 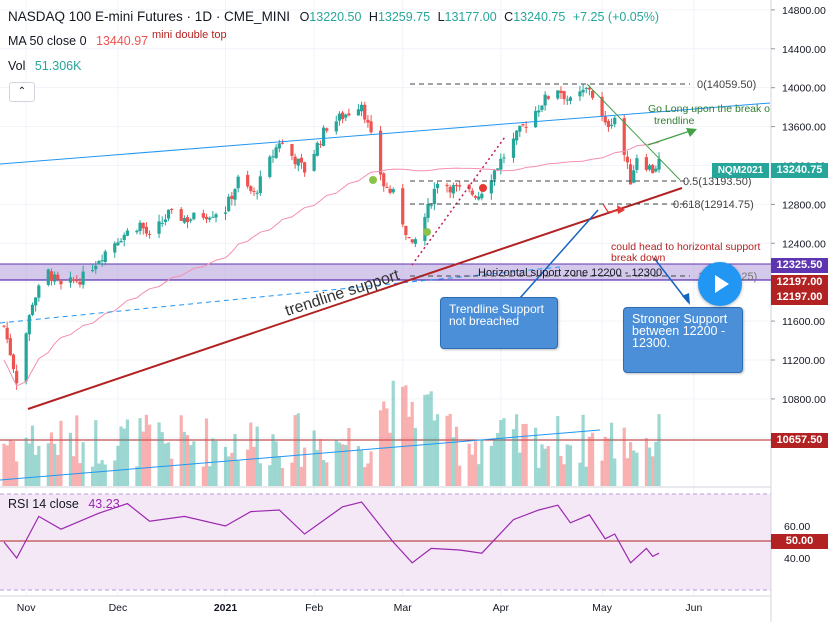 What do you see at coordinates (740, 170) in the screenshot?
I see `symbol-tag-text: NQM2021` at bounding box center [740, 170].